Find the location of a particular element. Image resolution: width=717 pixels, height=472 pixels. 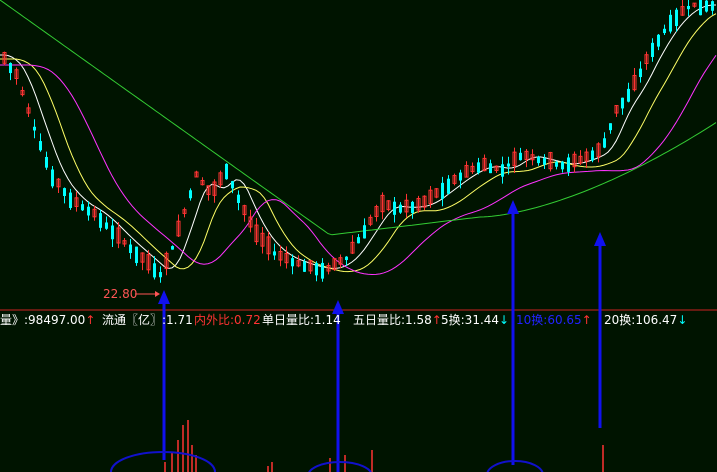

arrow-head is located at coordinates (338, 307).